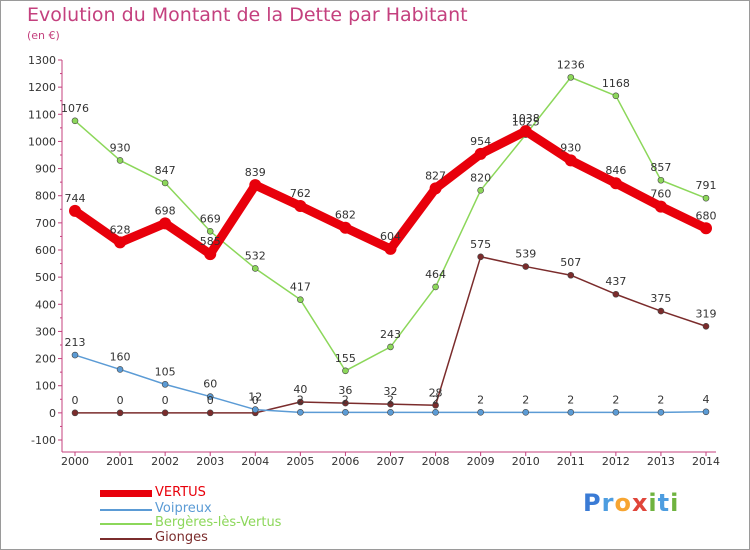 Image resolution: width=750 pixels, height=550 pixels. I want to click on logo-letter: o, so click(623, 503).